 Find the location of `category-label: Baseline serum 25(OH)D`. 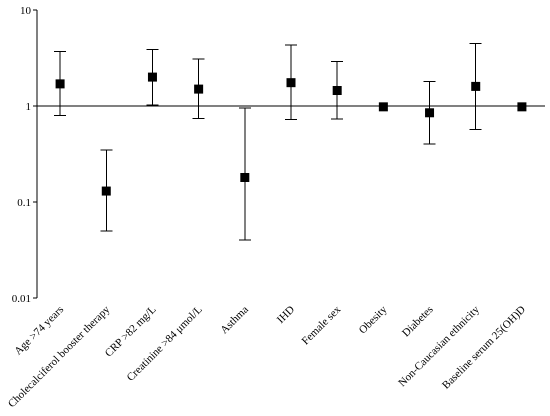

category-label: Baseline serum 25(OH)D is located at coordinates (484, 348).